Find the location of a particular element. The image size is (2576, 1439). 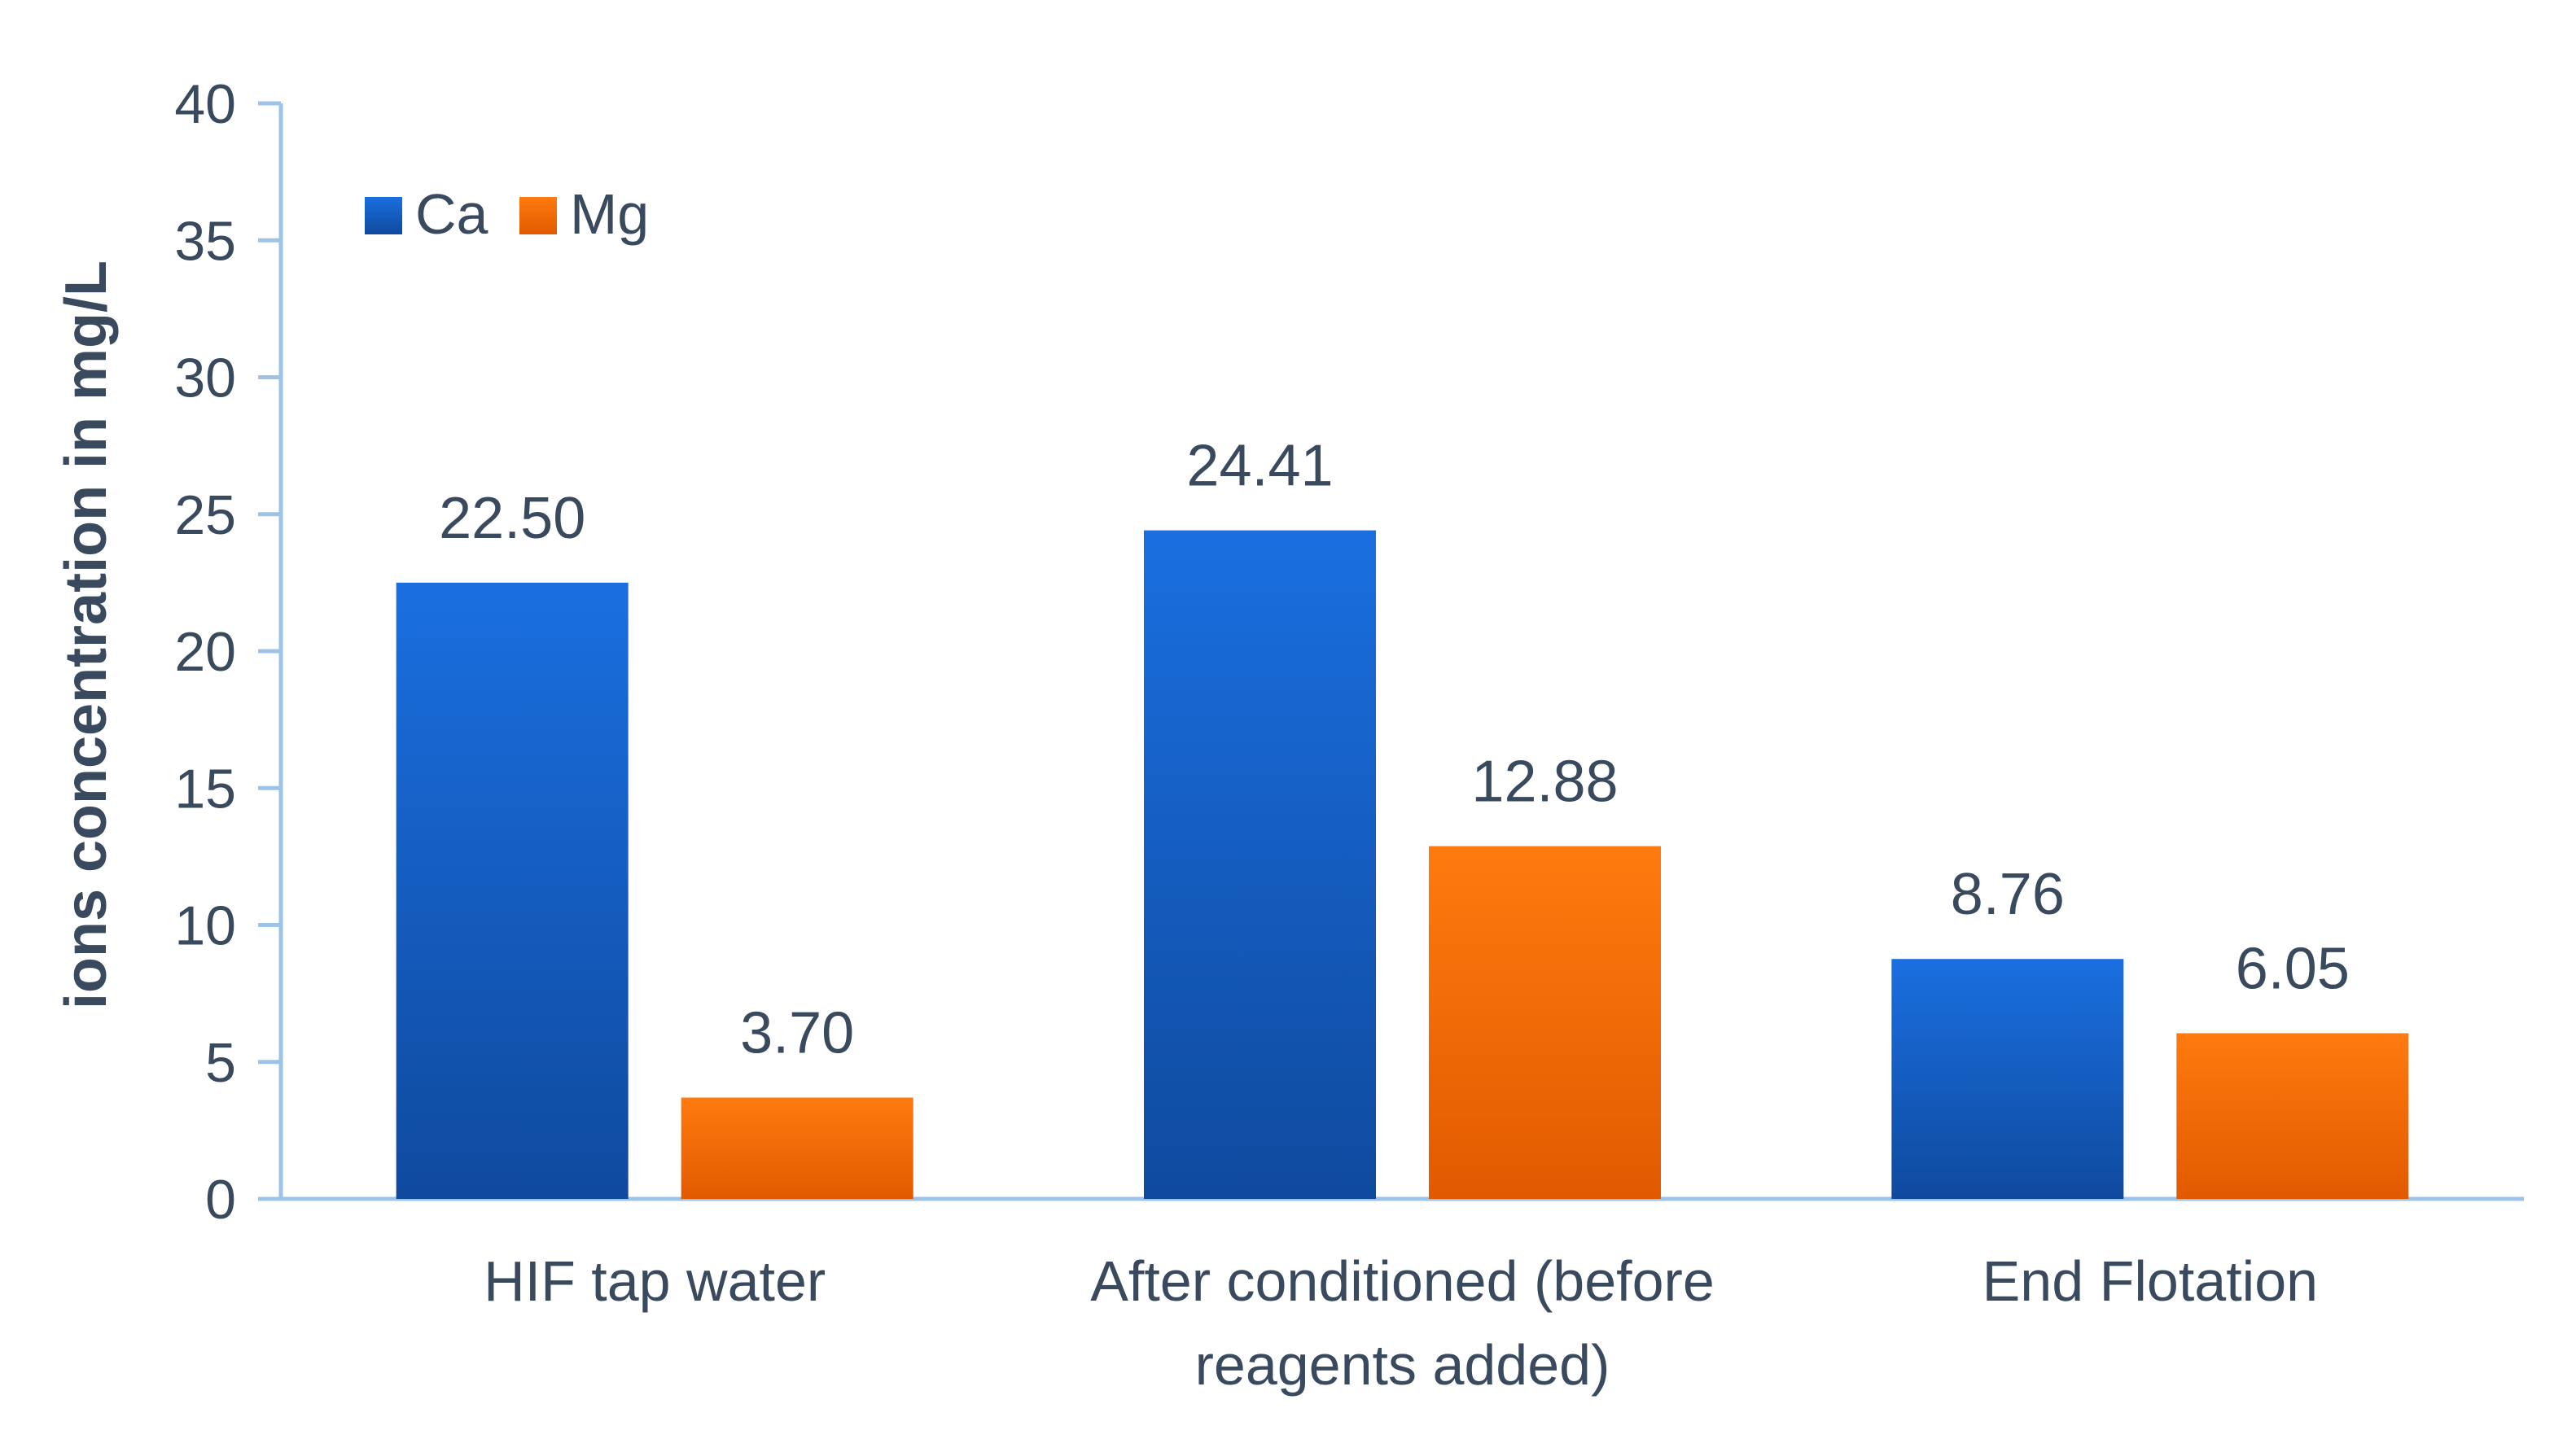

y-axis-label: ions concentration in mg/L is located at coordinates (86, 634).